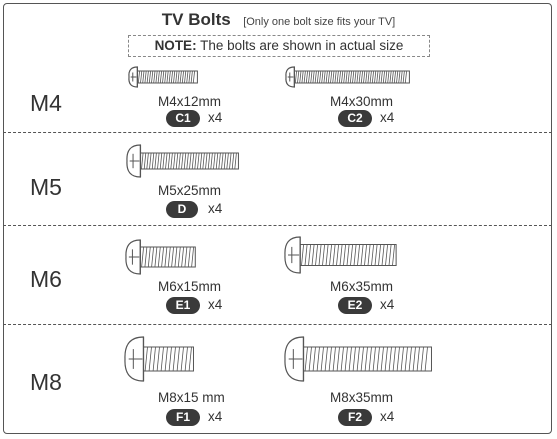 This screenshot has width=557, height=439. Describe the element at coordinates (300, 45) in the screenshot. I see `note-text: The bolts are shown in actual size` at that location.